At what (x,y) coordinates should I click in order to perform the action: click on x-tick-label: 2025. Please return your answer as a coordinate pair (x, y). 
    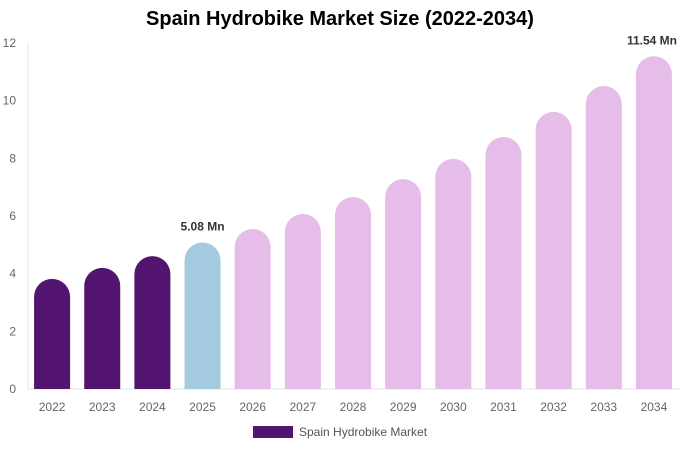
    Looking at the image, I should click on (202, 407).